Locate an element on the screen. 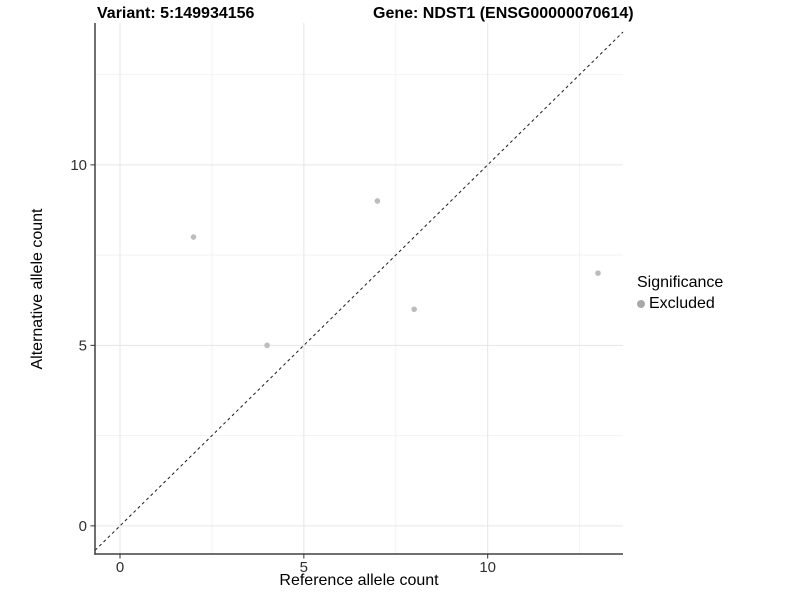 Image resolution: width=800 pixels, height=600 pixels. y-tick-label: 0 is located at coordinates (83, 526).